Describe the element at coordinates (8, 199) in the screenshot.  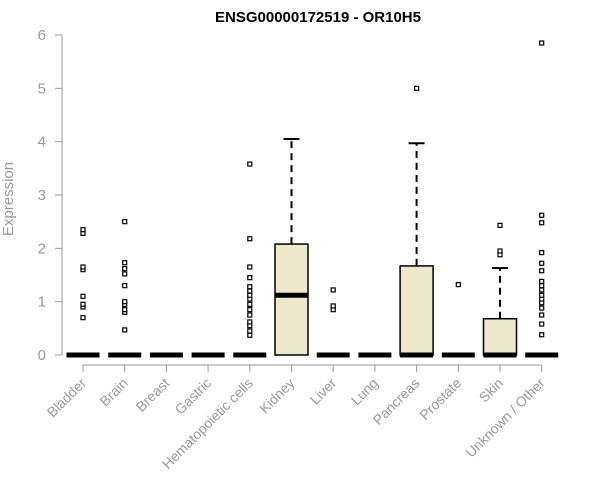
I see `y-axis-label: Expression` at that location.